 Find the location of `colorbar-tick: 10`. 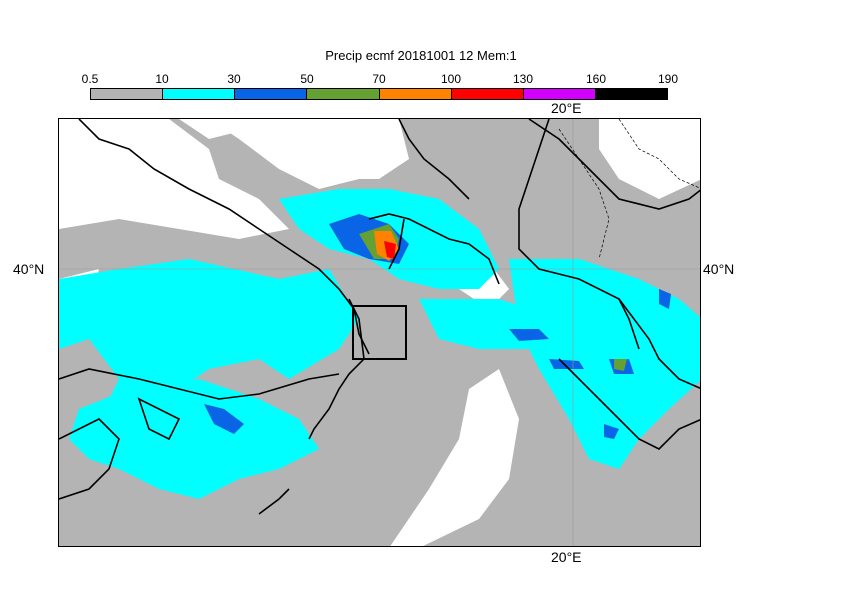

colorbar-tick: 10 is located at coordinates (162, 79).